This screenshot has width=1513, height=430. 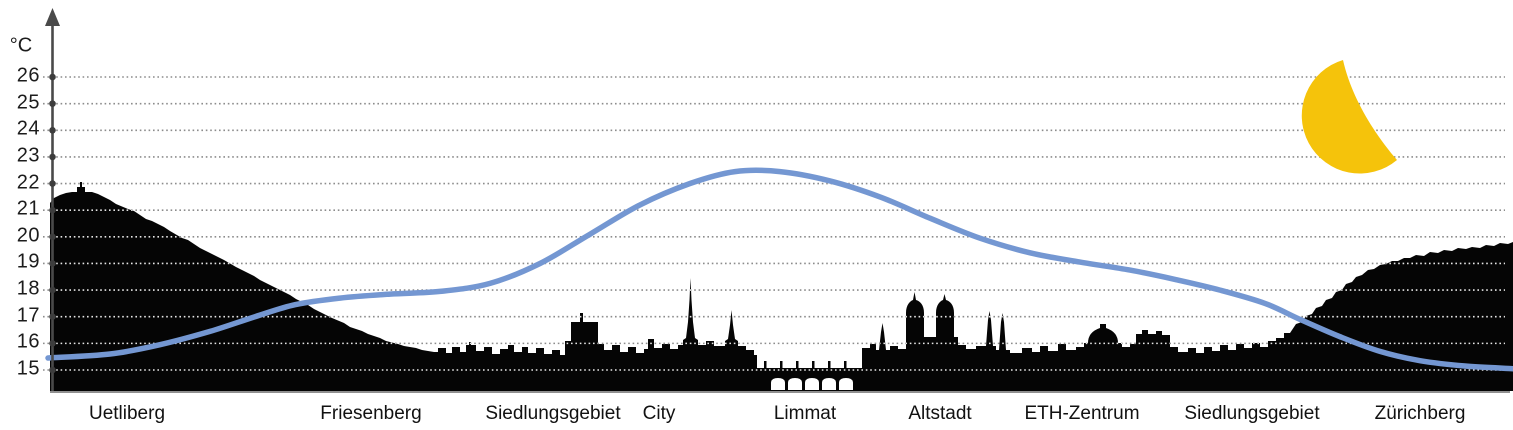 What do you see at coordinates (52, 17) in the screenshot?
I see `axis-arrow-icon` at bounding box center [52, 17].